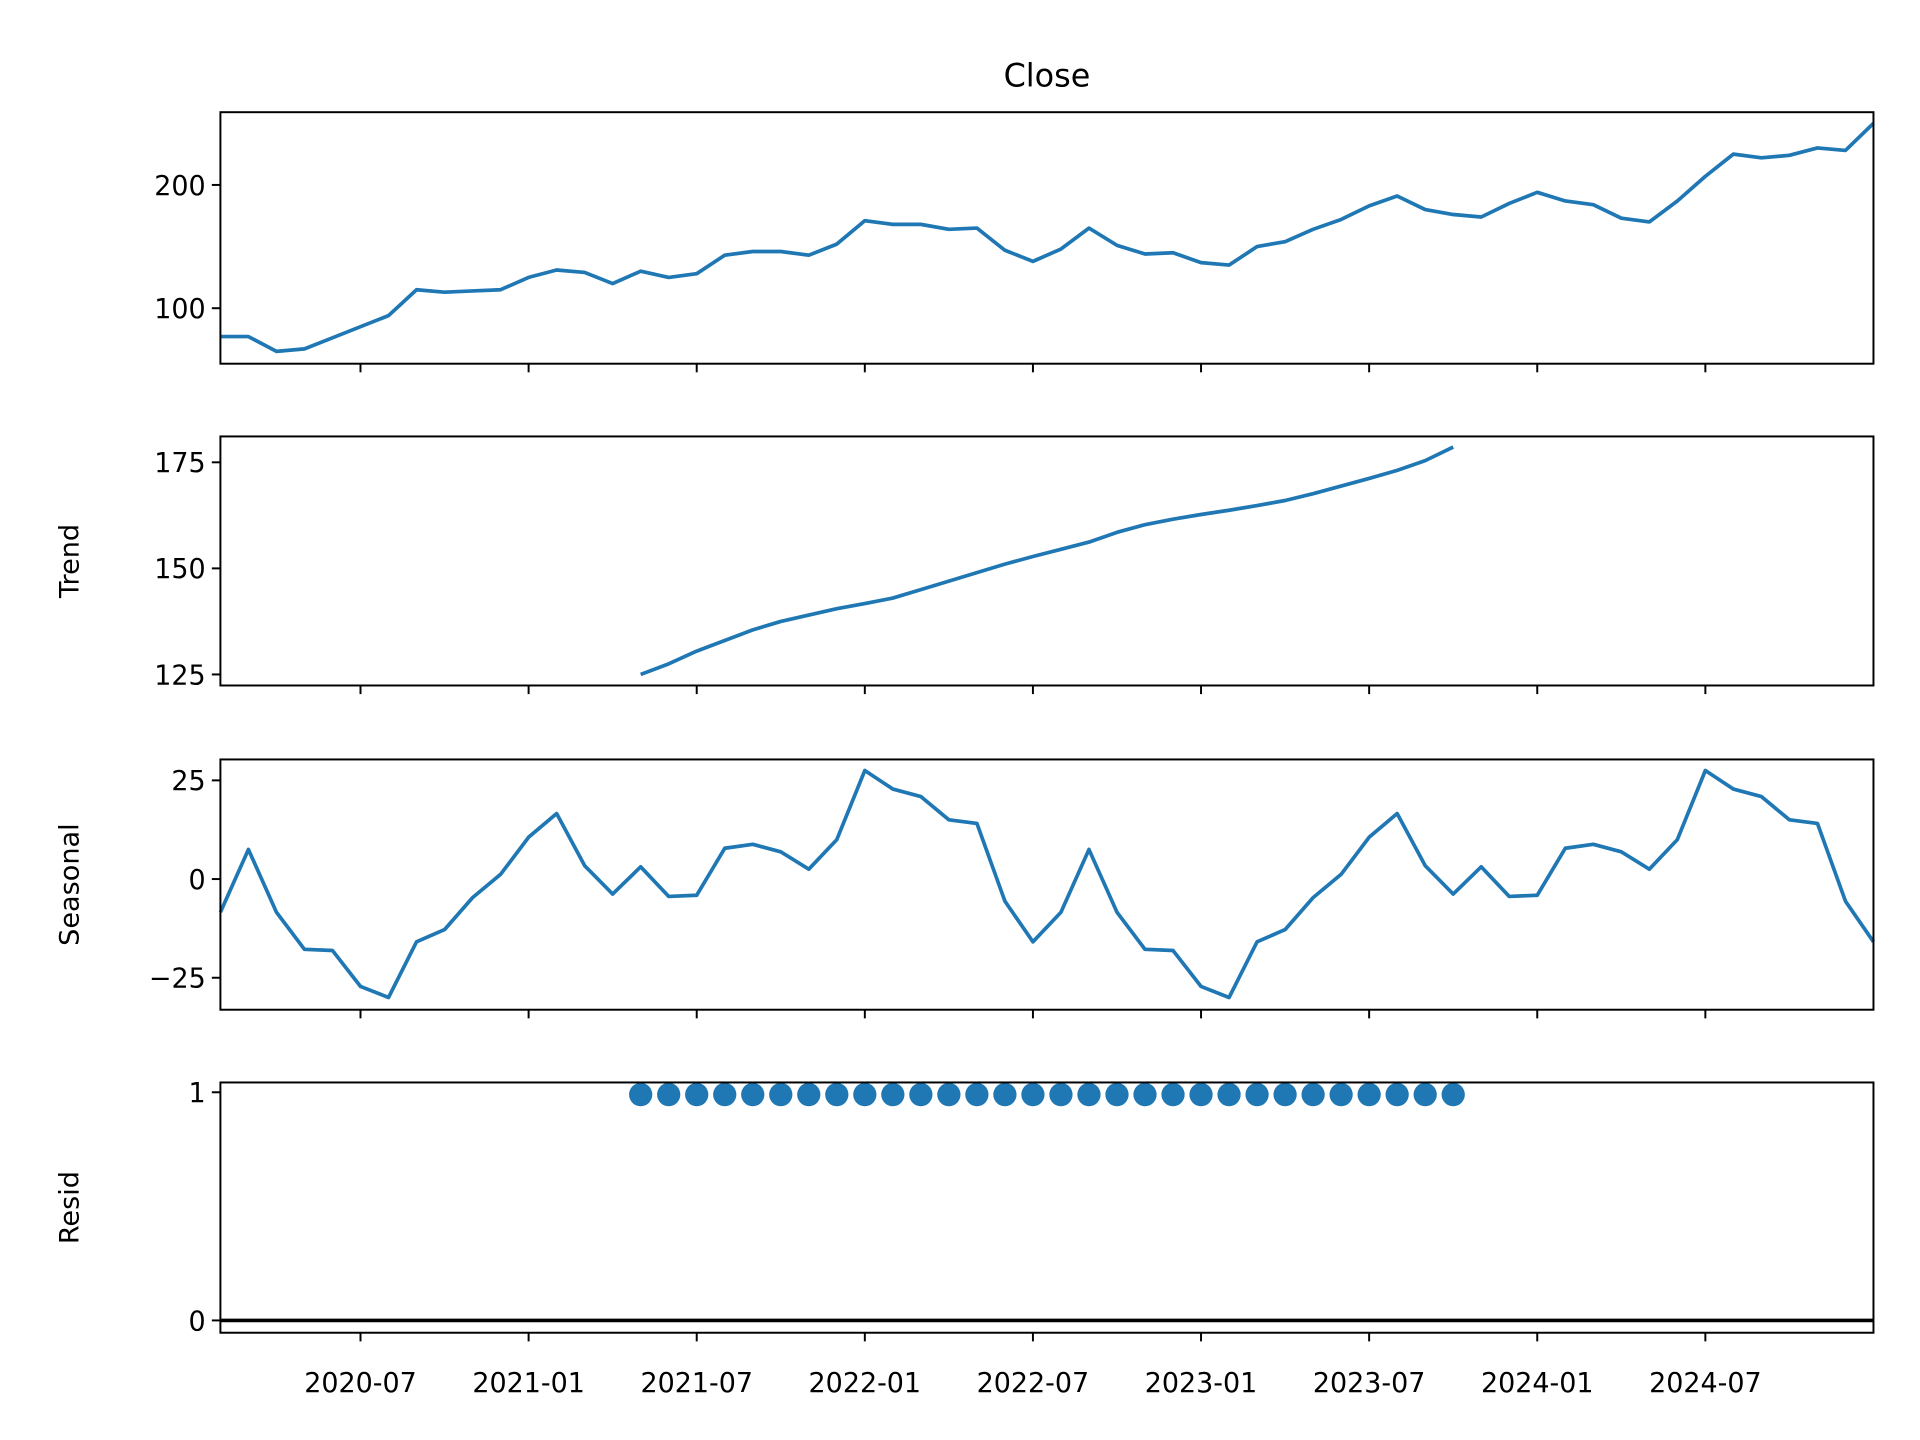 The height and width of the screenshot is (1440, 1920). Describe the element at coordinates (1705, 1383) in the screenshot. I see `x-tick-label: 2024-07` at that location.